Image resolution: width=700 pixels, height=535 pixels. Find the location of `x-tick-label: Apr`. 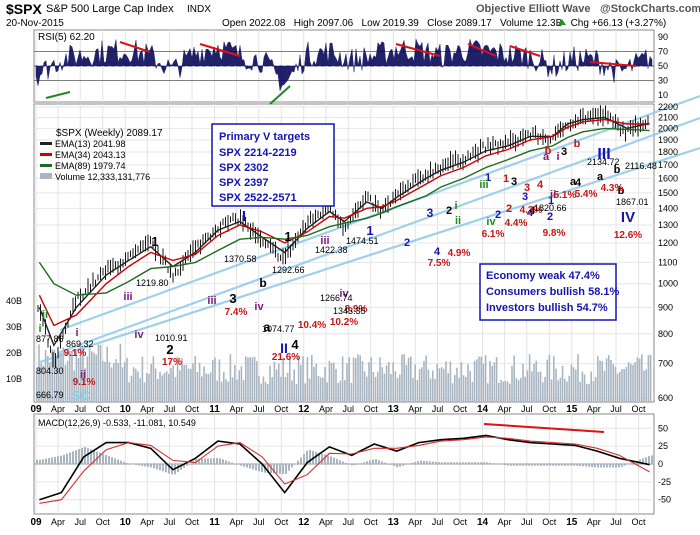

x-tick-label: Apr is located at coordinates (505, 522).